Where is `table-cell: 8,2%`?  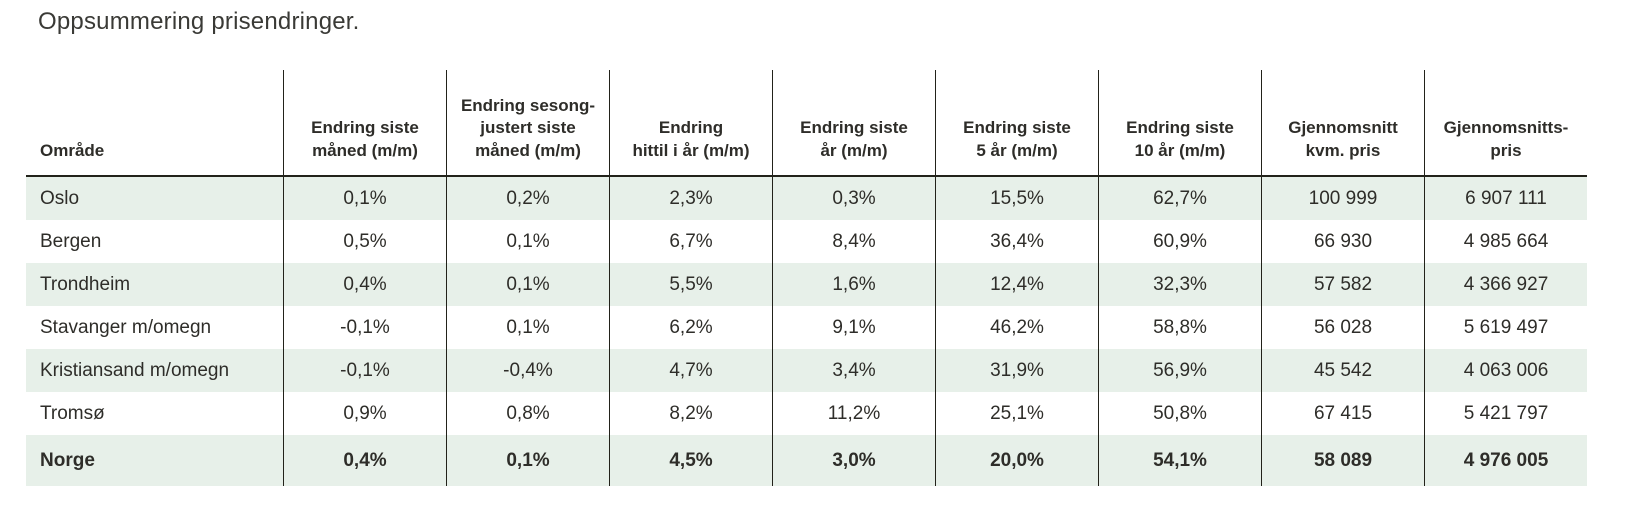
table-cell: 8,2% is located at coordinates (690, 413).